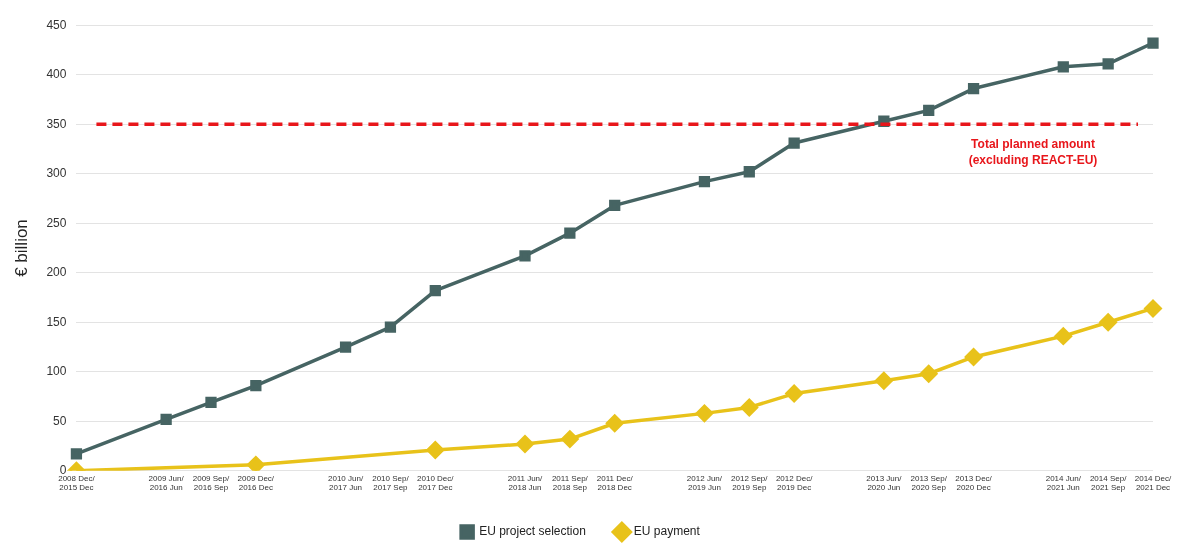 The image size is (1198, 560). Describe the element at coordinates (704, 483) in the screenshot. I see `x-tick-label: 2012 Jun/ 2019 Jun` at that location.